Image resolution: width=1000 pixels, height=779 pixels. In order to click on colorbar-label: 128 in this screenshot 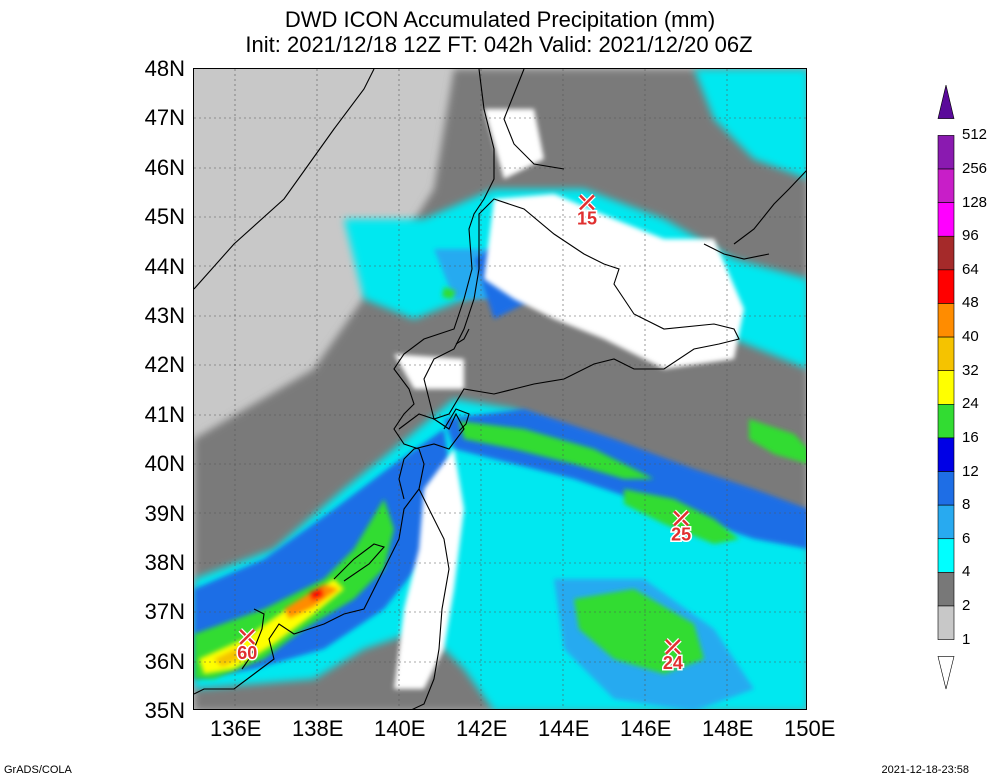, I will do `click(974, 202)`.